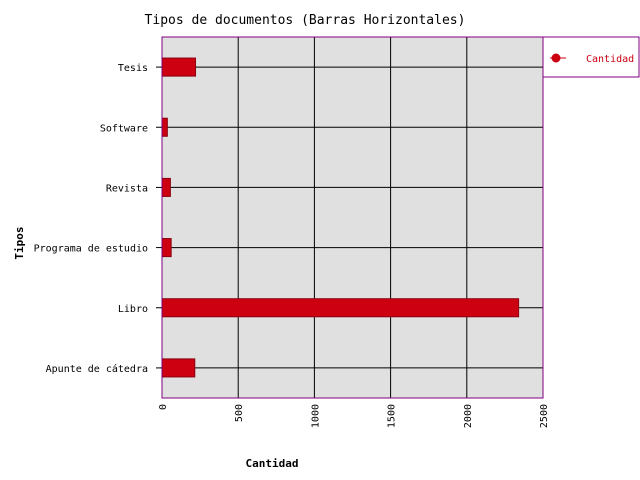  I want to click on y-tick-label: Programa de estudio, so click(91, 249).